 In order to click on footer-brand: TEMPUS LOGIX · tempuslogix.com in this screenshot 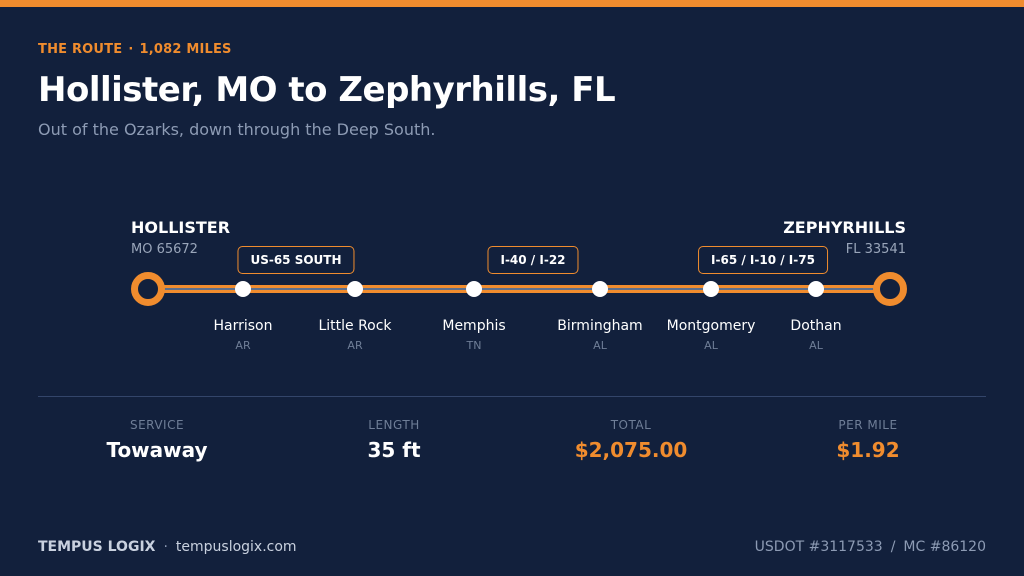, I will do `click(167, 547)`.